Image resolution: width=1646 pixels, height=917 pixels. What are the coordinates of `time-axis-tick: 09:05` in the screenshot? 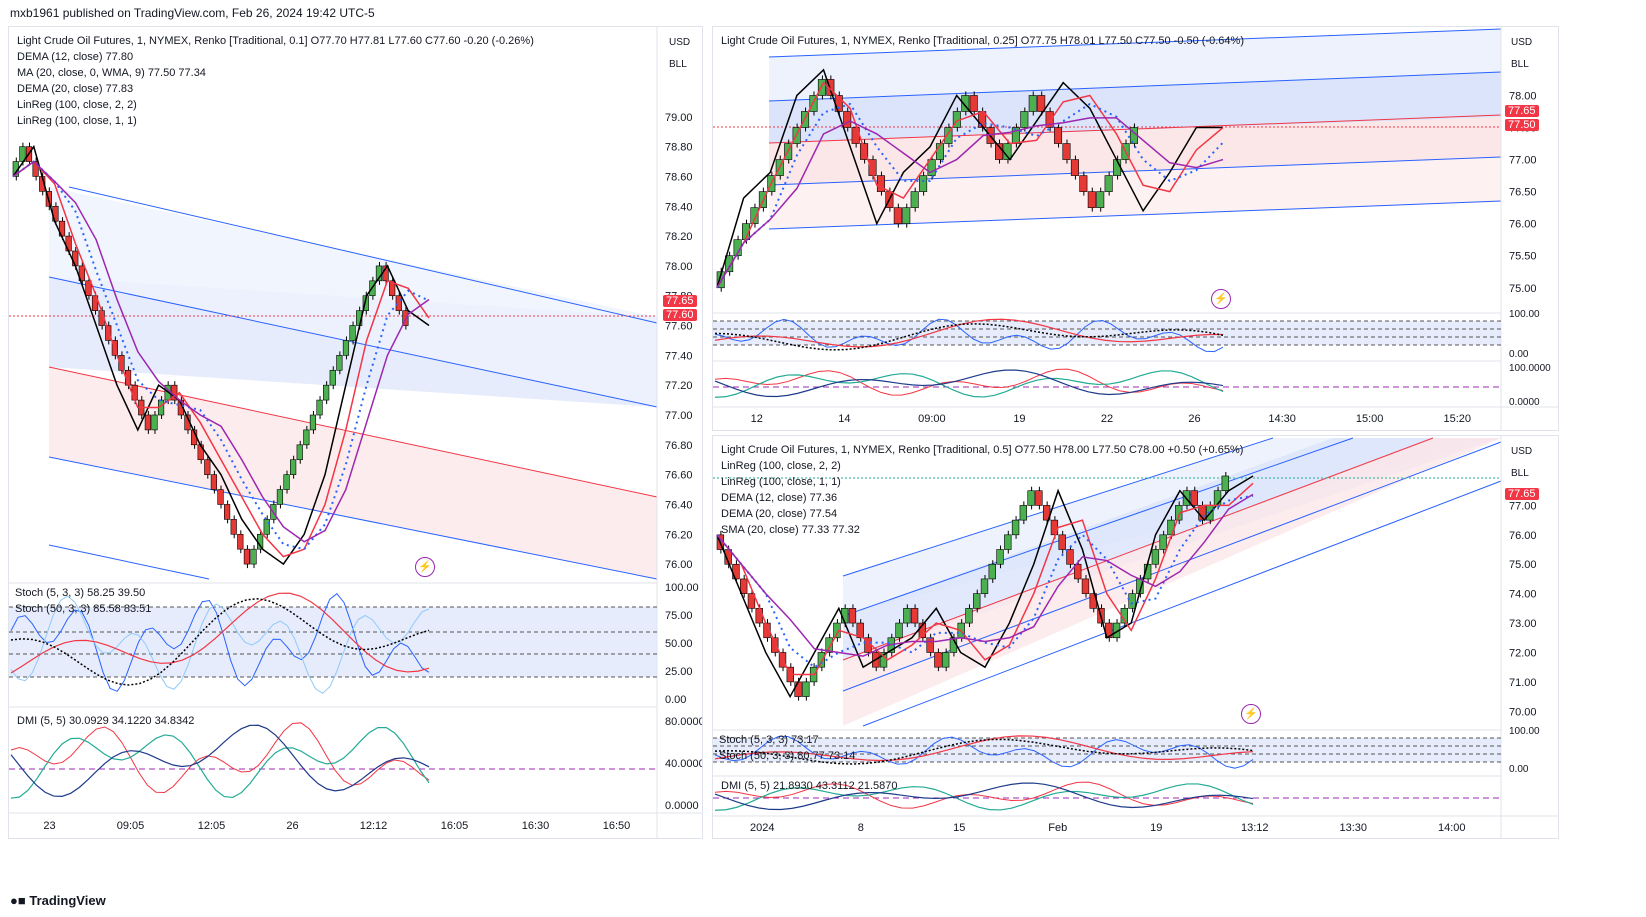 It's located at (131, 826).